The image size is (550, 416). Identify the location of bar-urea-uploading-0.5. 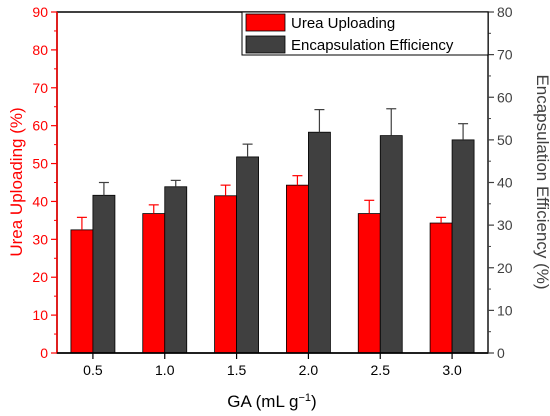
(82, 291).